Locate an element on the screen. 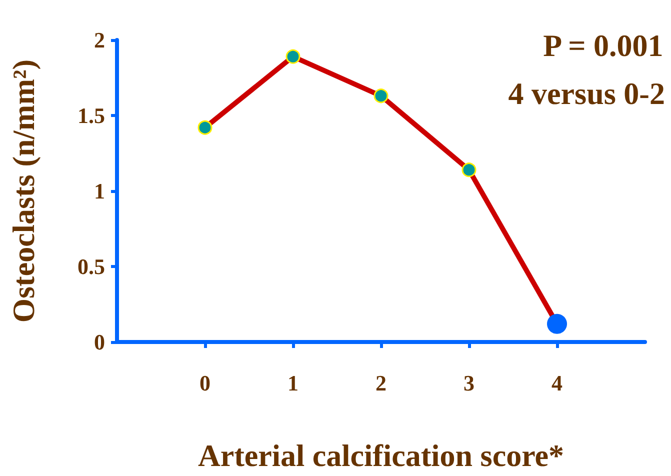 The height and width of the screenshot is (476, 671). y-tick-label: 0 is located at coordinates (99, 342).